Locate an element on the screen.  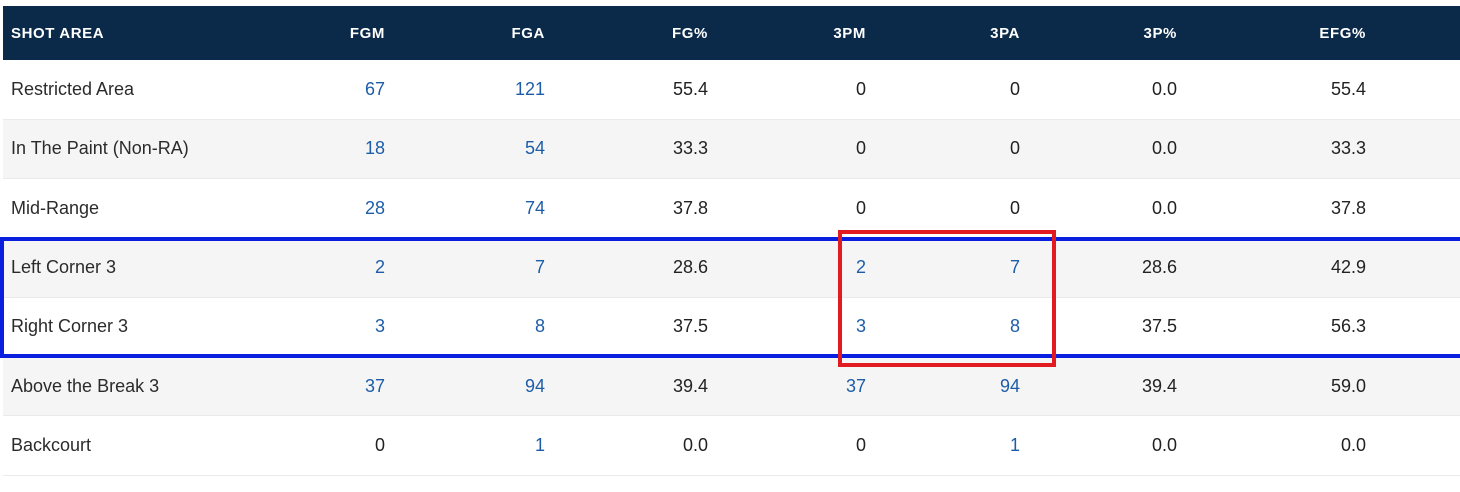
cell-3p-pct: 39.4 is located at coordinates (1159, 385).